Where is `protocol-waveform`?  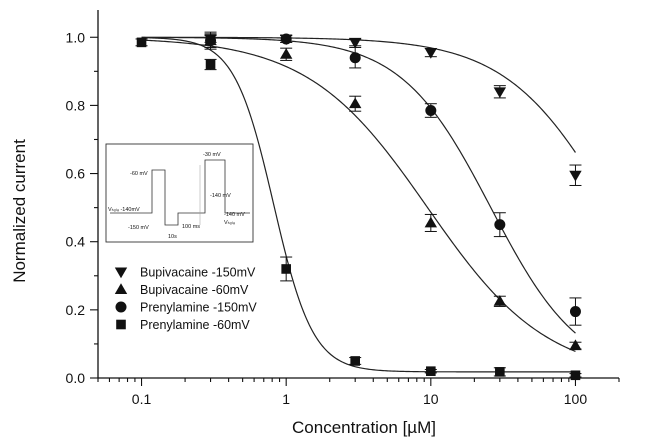
protocol-waveform is located at coordinates (180, 192).